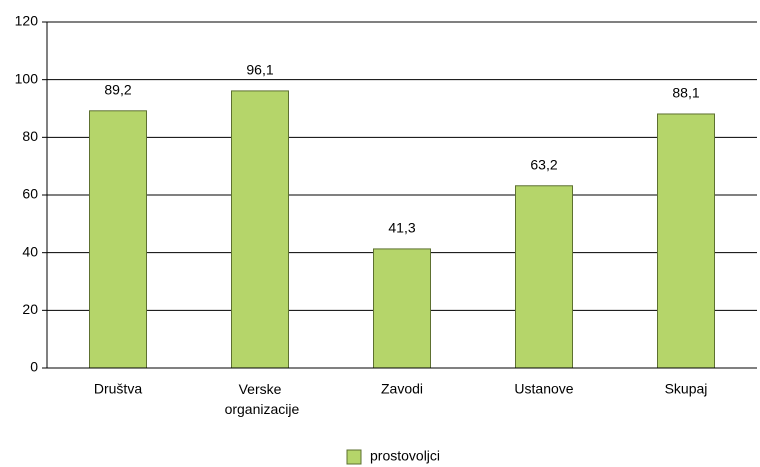  What do you see at coordinates (30, 251) in the screenshot?
I see `y-tick-label: 40` at bounding box center [30, 251].